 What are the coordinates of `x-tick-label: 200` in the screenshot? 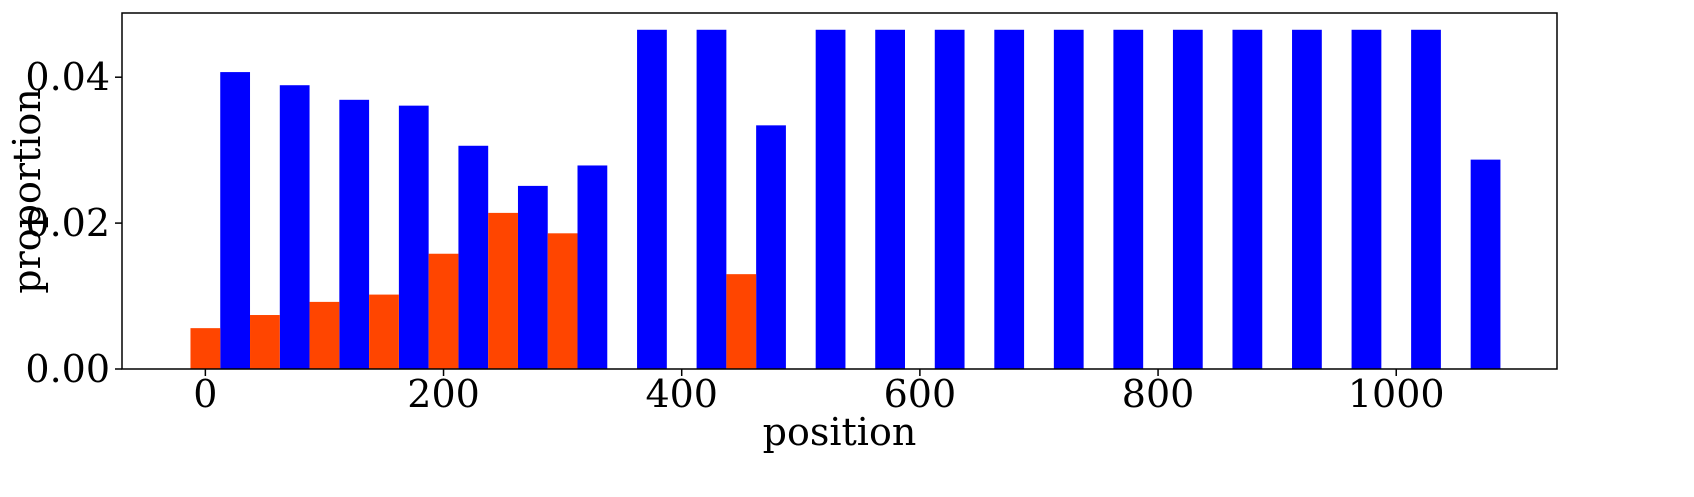 It's located at (443, 394).